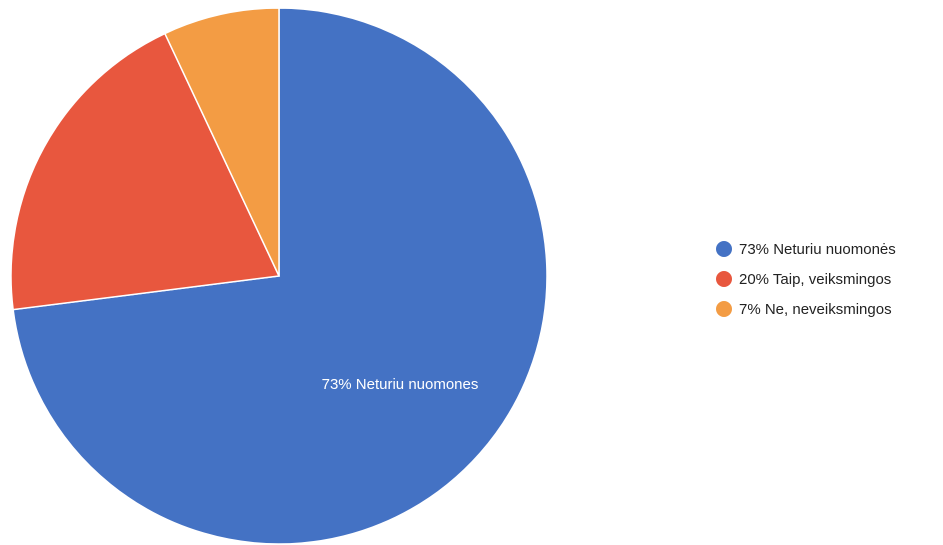 The height and width of the screenshot is (545, 943). What do you see at coordinates (817, 249) in the screenshot?
I see `legend-label: 73% Neturiu nuomonės` at bounding box center [817, 249].